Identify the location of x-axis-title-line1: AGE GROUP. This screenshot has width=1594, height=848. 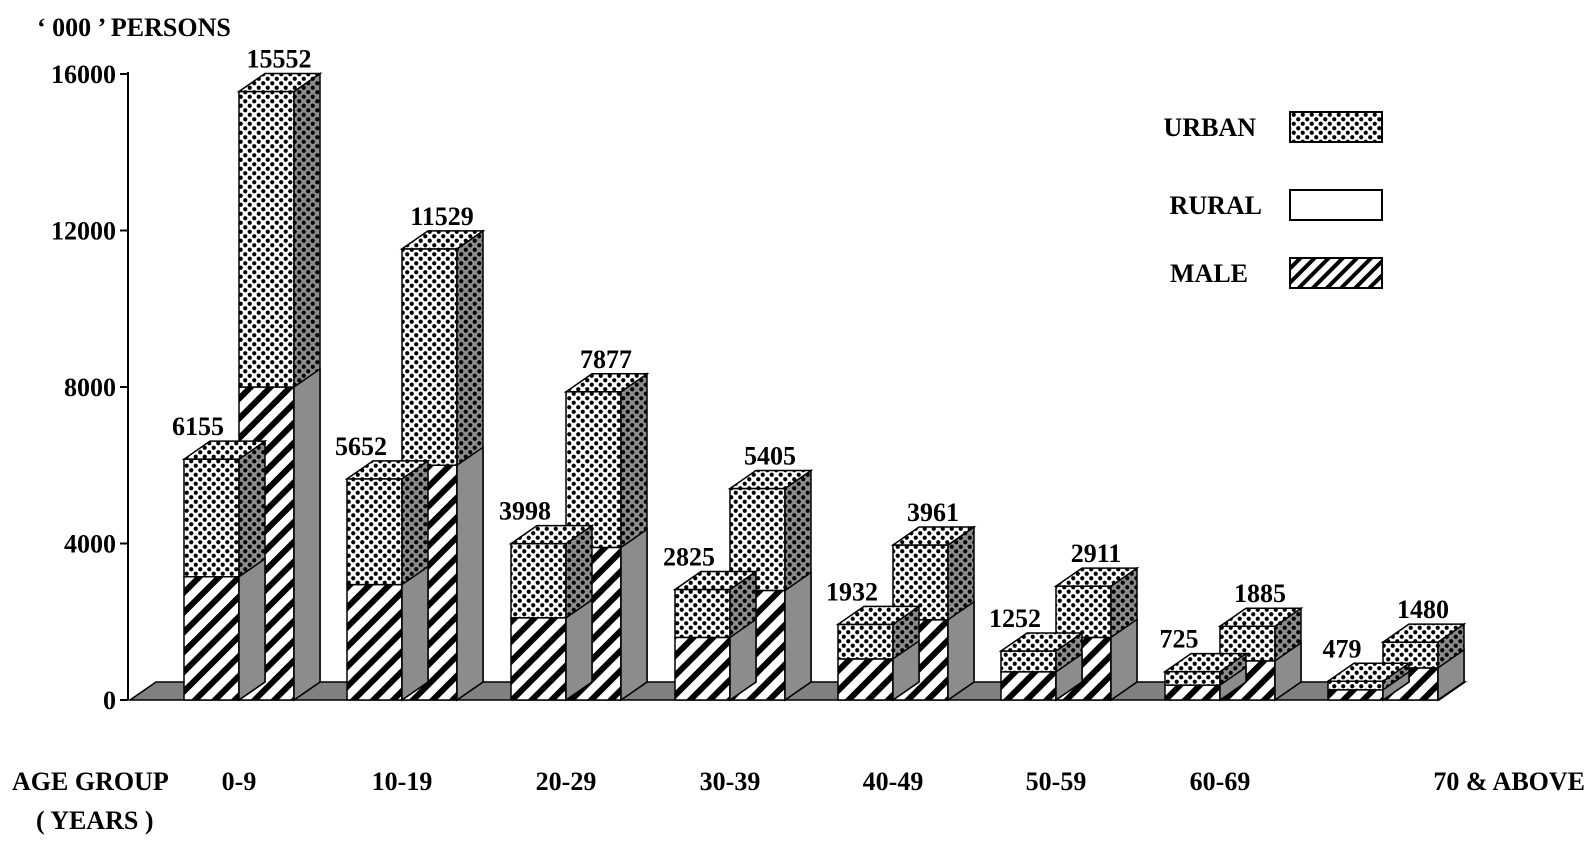
(90, 781).